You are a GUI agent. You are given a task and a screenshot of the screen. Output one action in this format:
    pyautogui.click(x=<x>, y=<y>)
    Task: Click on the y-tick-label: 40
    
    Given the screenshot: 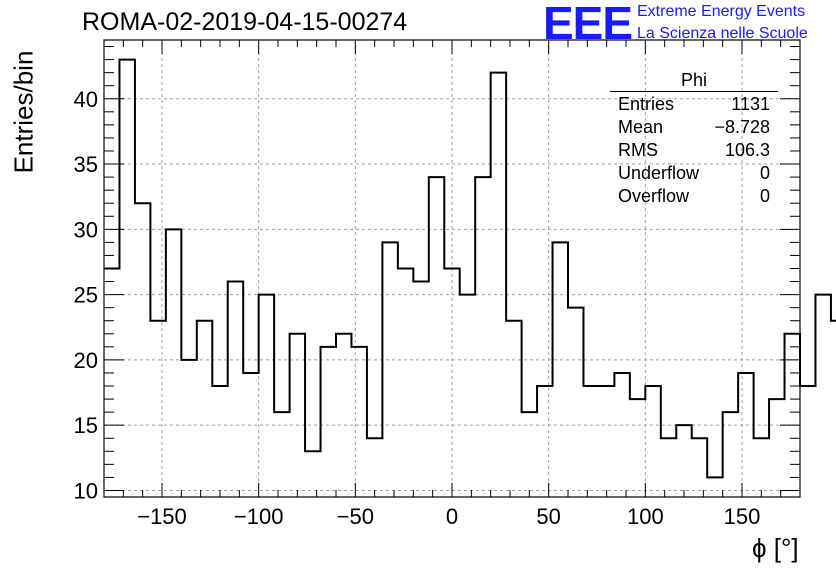 What is the action you would take?
    pyautogui.click(x=86, y=99)
    